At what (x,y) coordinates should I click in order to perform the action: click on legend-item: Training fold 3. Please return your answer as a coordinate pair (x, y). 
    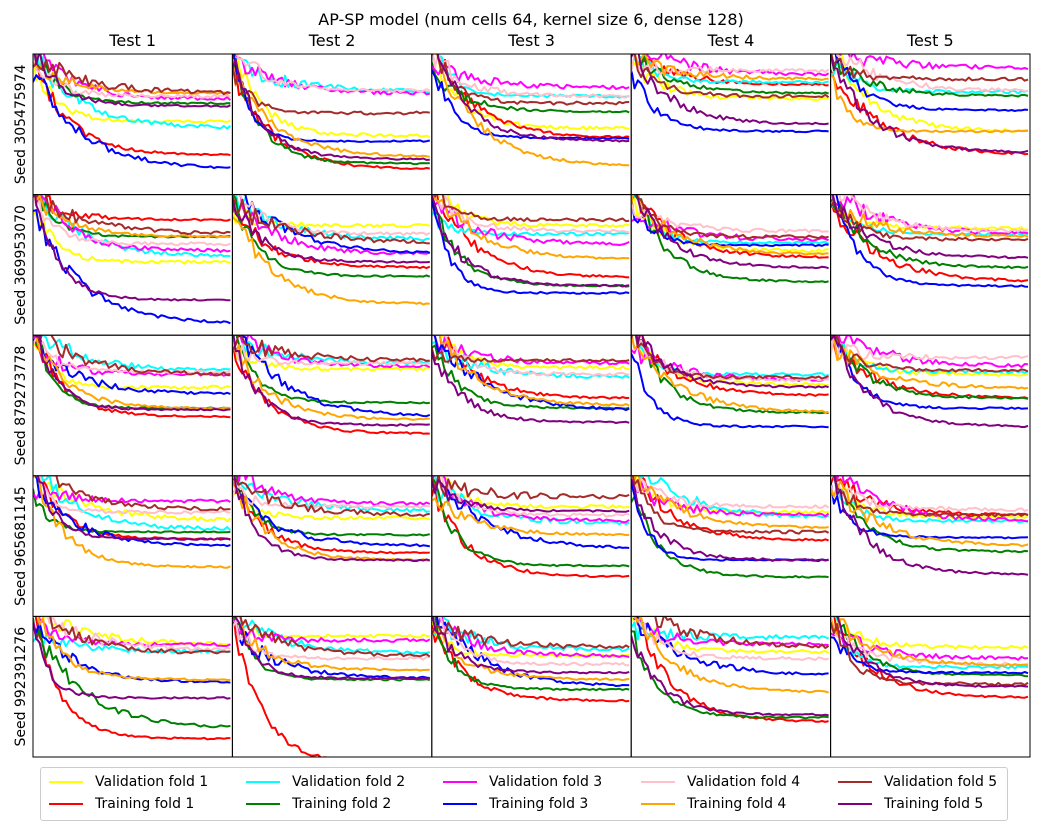
    Looking at the image, I should click on (515, 804).